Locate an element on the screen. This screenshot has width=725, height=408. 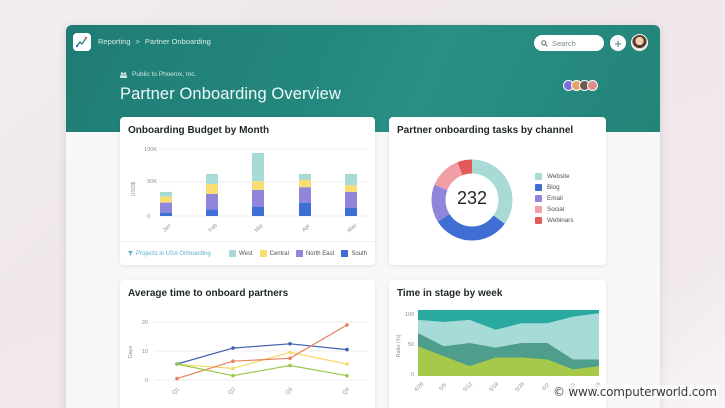
breadcrumb: Reporting > Partner Onboarding is located at coordinates (154, 41).